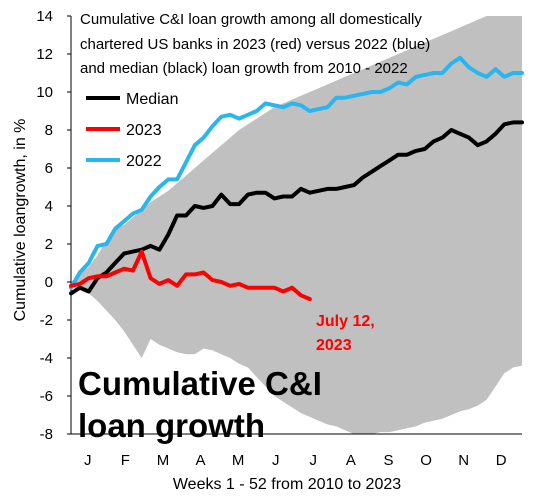 The width and height of the screenshot is (536, 501). What do you see at coordinates (46, 320) in the screenshot?
I see `y-tick-label: -2` at bounding box center [46, 320].